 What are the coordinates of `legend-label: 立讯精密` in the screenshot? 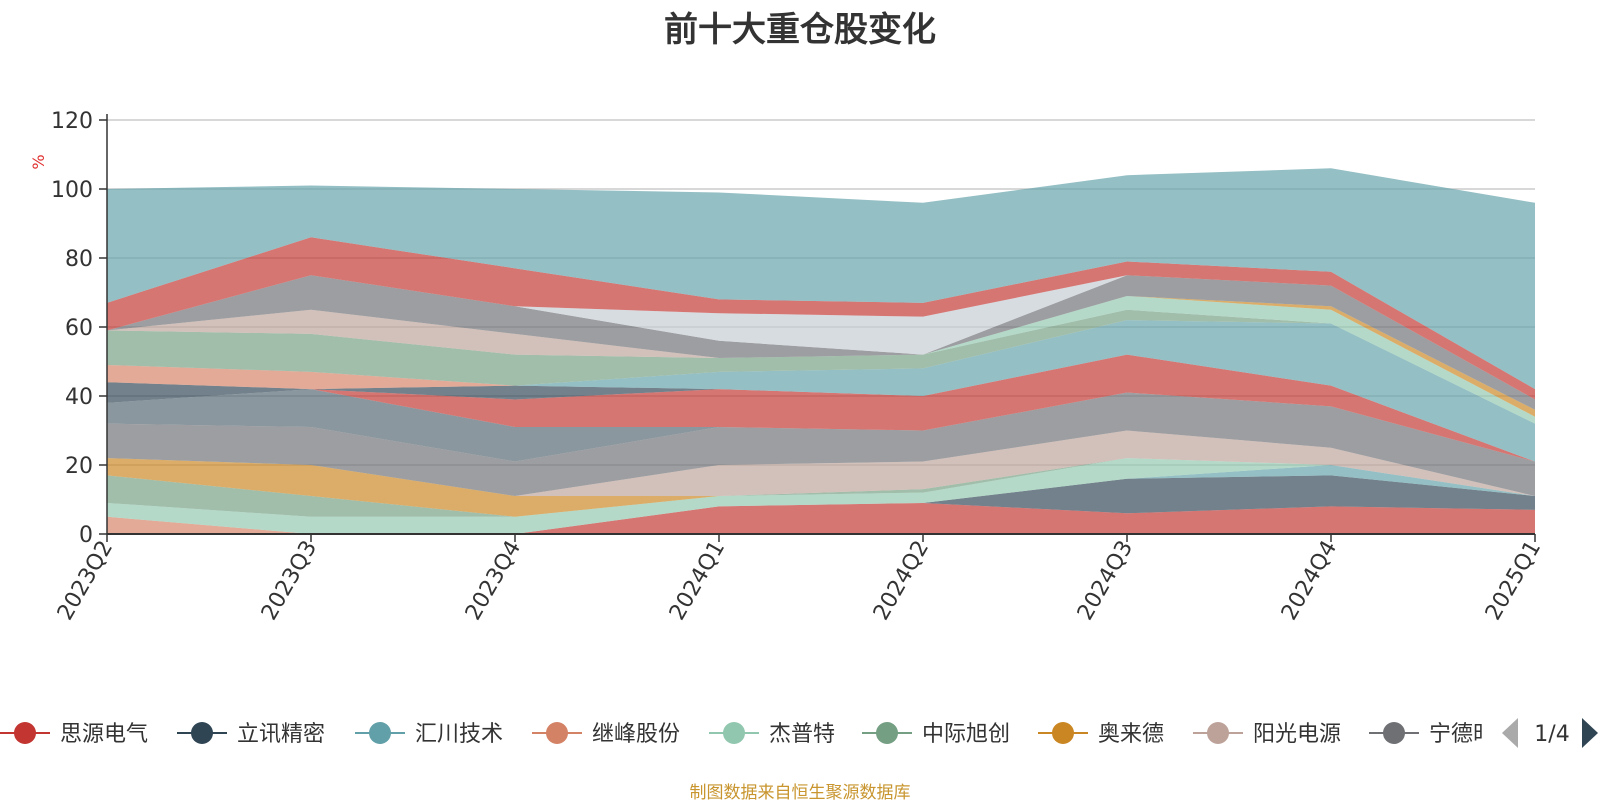 It's located at (281, 734).